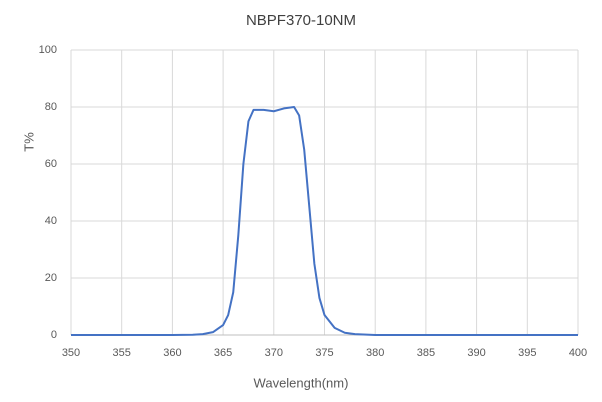 Image resolution: width=602 pixels, height=402 pixels. What do you see at coordinates (71, 353) in the screenshot?
I see `x-tick-label: 350` at bounding box center [71, 353].